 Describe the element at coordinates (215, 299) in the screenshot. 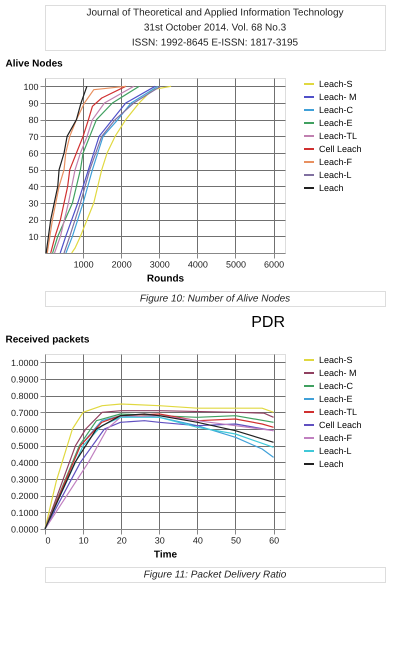

I see `caption: Figure 10: Number of Alive Nodes` at that location.